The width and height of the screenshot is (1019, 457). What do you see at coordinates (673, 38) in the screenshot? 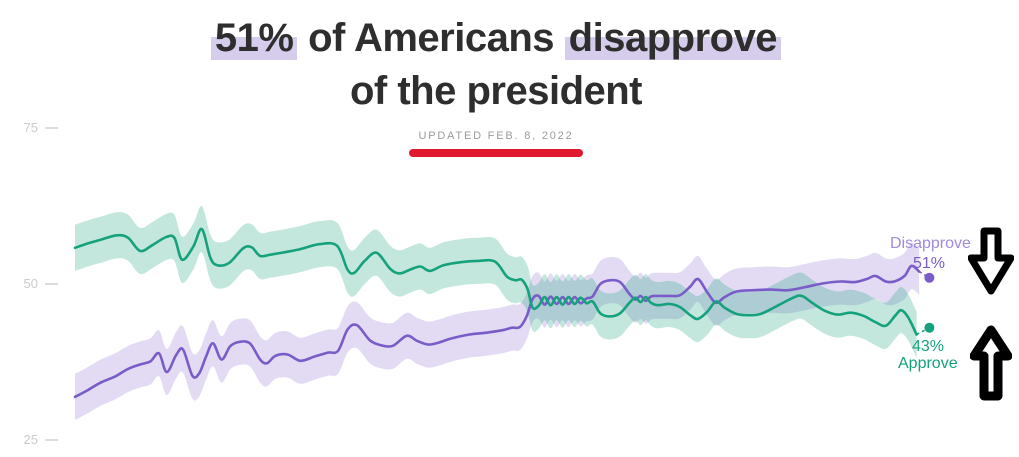
I see `title-word-highlight: disapprove` at bounding box center [673, 38].